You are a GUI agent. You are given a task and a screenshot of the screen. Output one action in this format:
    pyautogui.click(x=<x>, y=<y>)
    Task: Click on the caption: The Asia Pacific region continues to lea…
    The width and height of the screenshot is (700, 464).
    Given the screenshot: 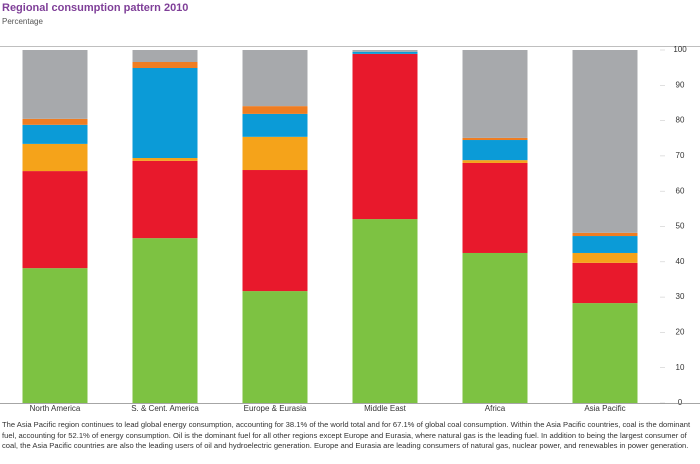 What is the action you would take?
    pyautogui.click(x=346, y=435)
    